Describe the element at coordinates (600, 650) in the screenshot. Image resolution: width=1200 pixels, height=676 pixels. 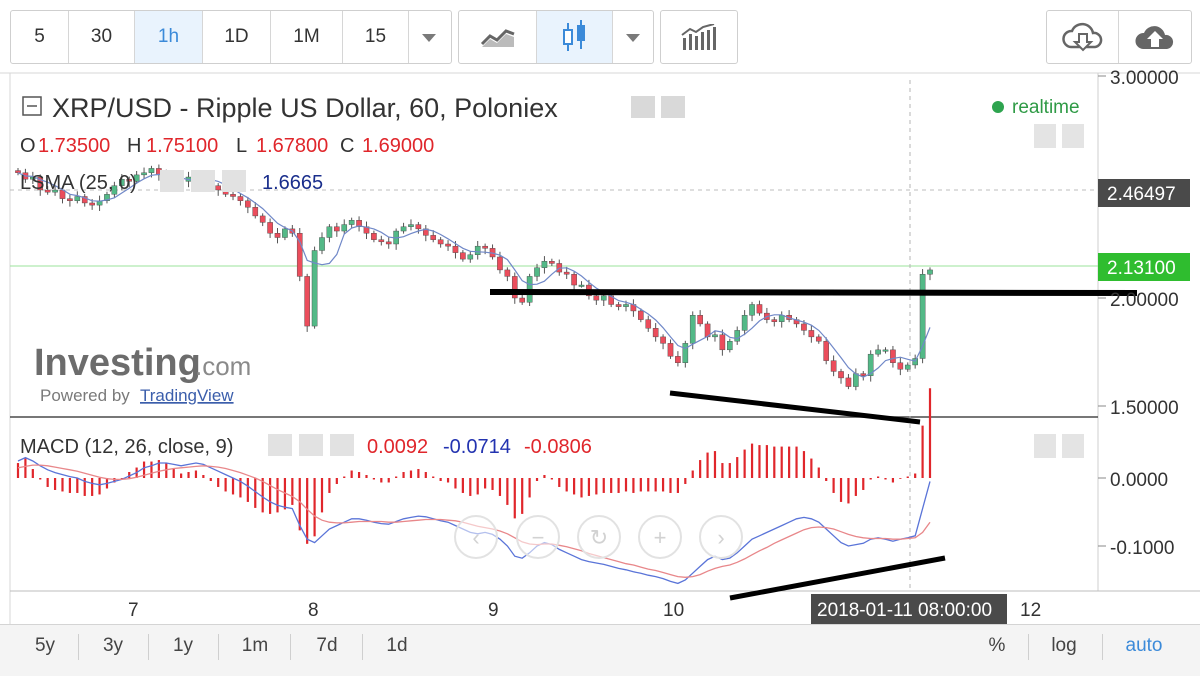
I see `range-bar: 5y 3y 1y 1m 7d 1d % log auto` at that location.